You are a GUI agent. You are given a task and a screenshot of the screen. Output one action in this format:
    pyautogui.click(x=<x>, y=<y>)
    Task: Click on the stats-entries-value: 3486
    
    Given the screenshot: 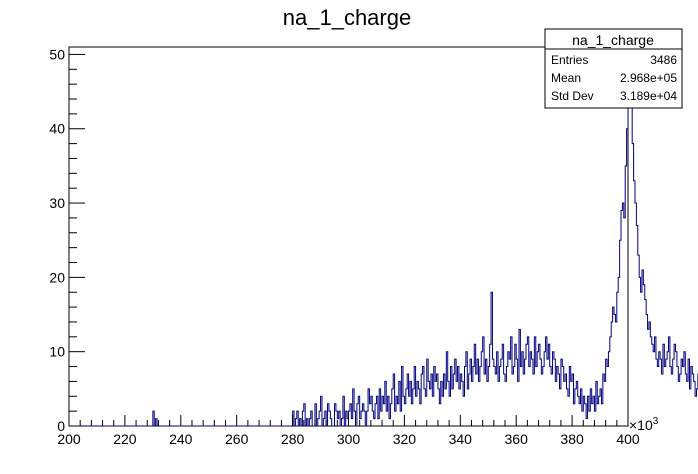 What is the action you would take?
    pyautogui.click(x=663, y=60)
    